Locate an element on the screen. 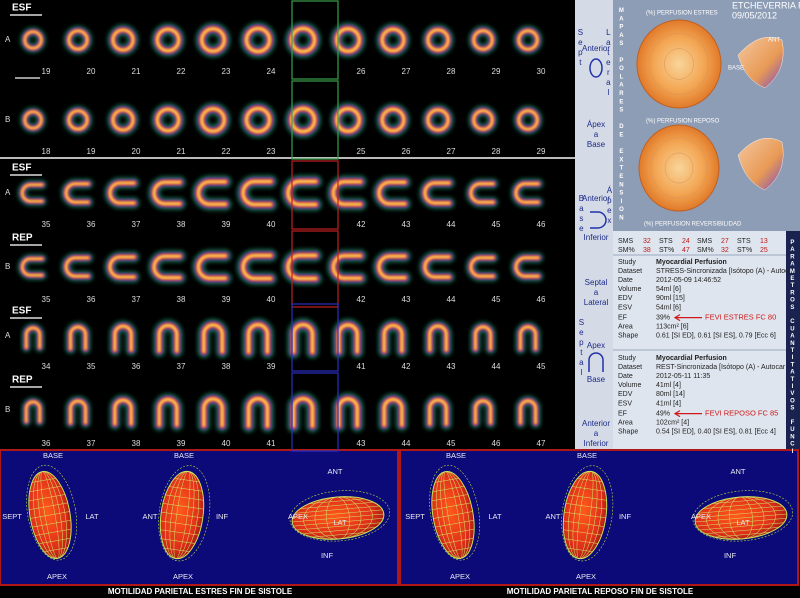  param-label: Volume is located at coordinates (629, 289).